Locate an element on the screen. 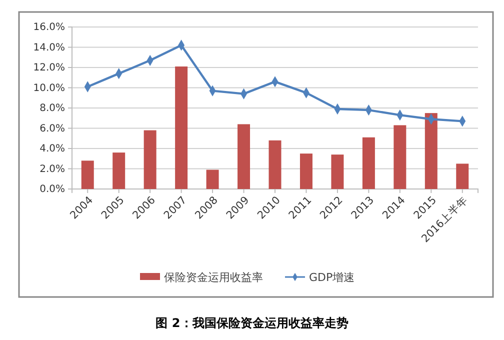  y-tick-label: 0.0% is located at coordinates (52, 190).